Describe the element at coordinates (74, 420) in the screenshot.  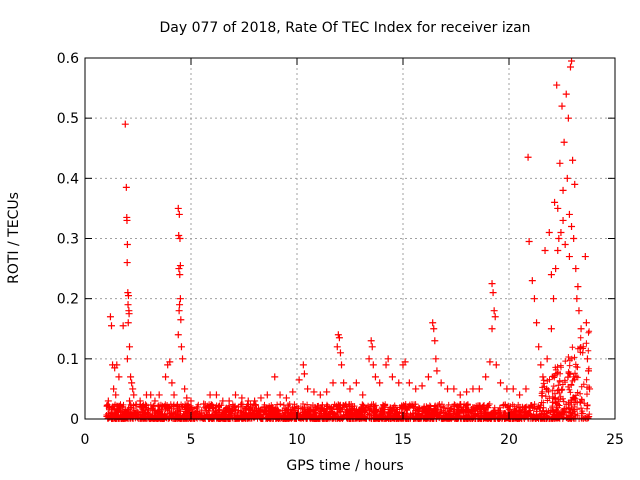
I see `y-tick-label: 0` at that location.